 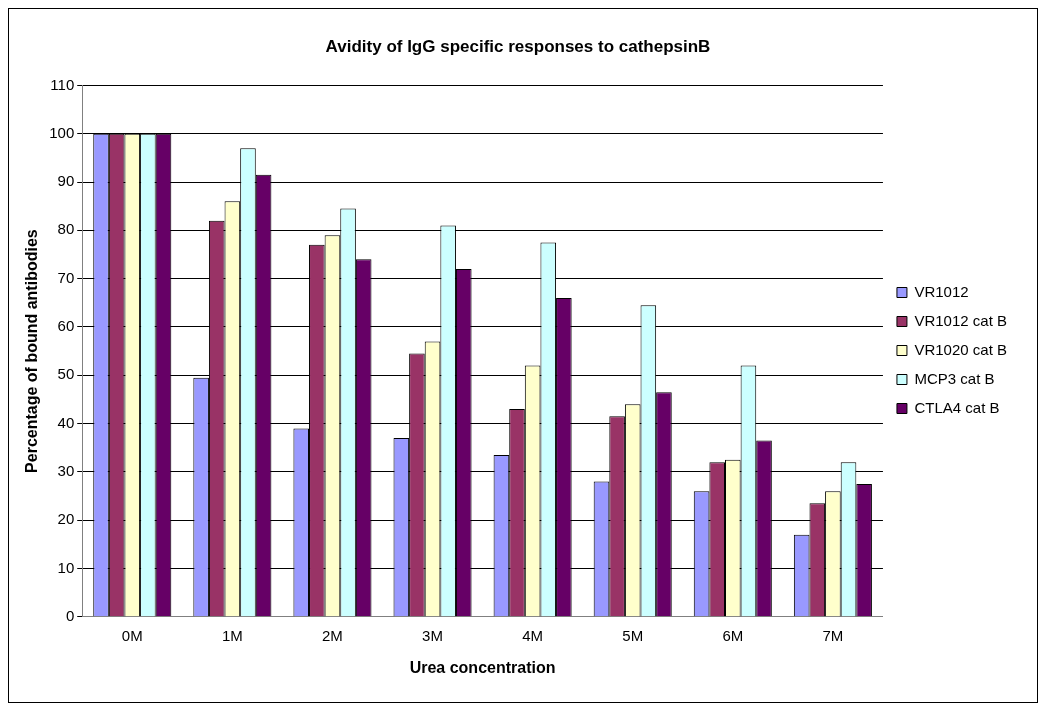 What do you see at coordinates (62, 132) in the screenshot?
I see `y-tick-label: 100` at bounding box center [62, 132].